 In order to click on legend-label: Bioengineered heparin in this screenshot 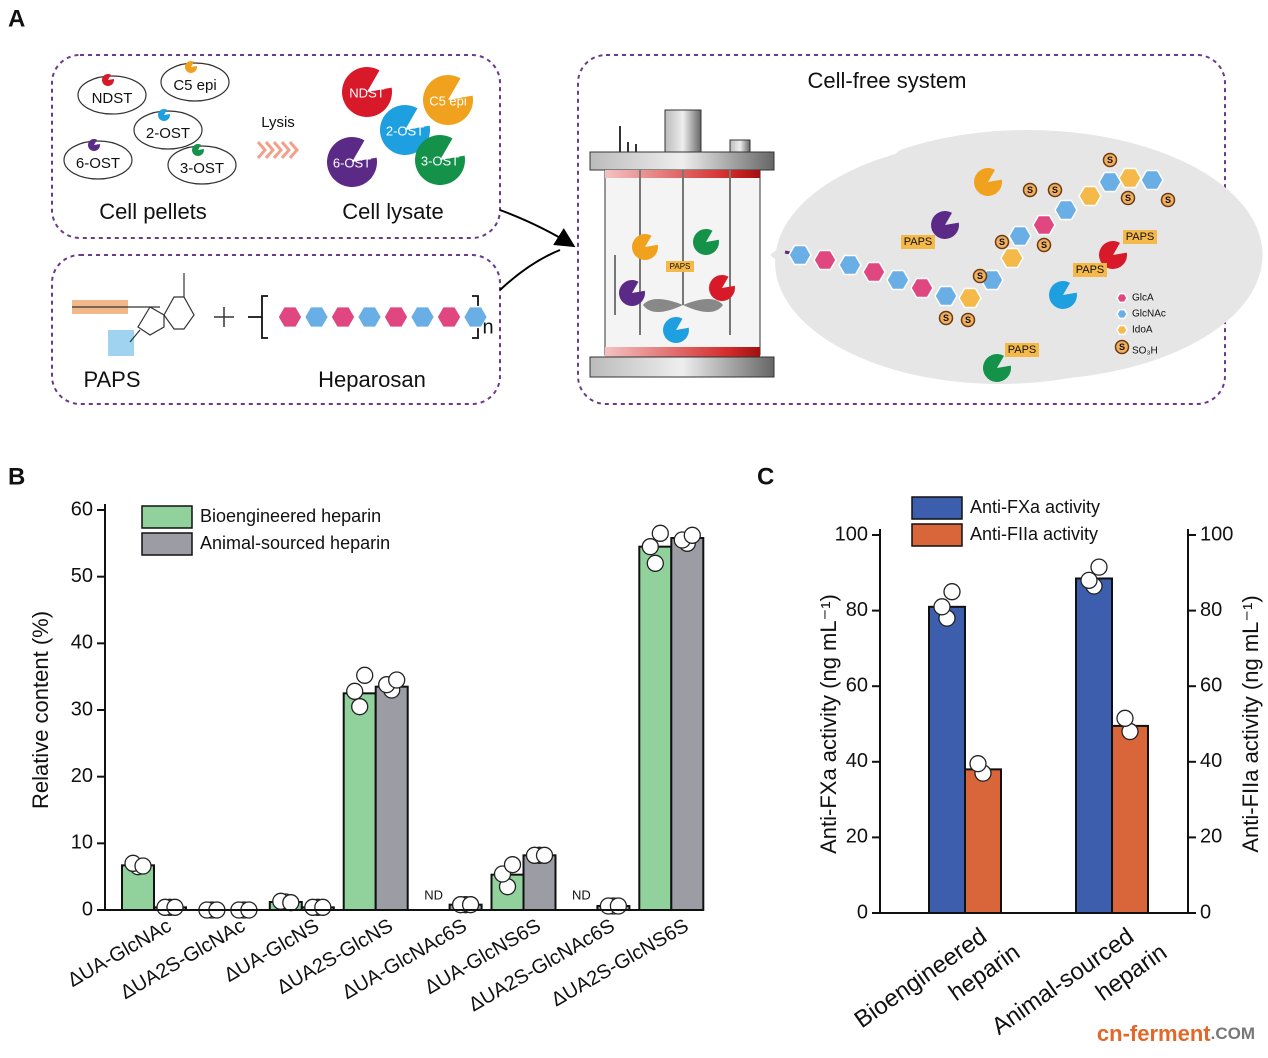, I will do `click(290, 516)`.